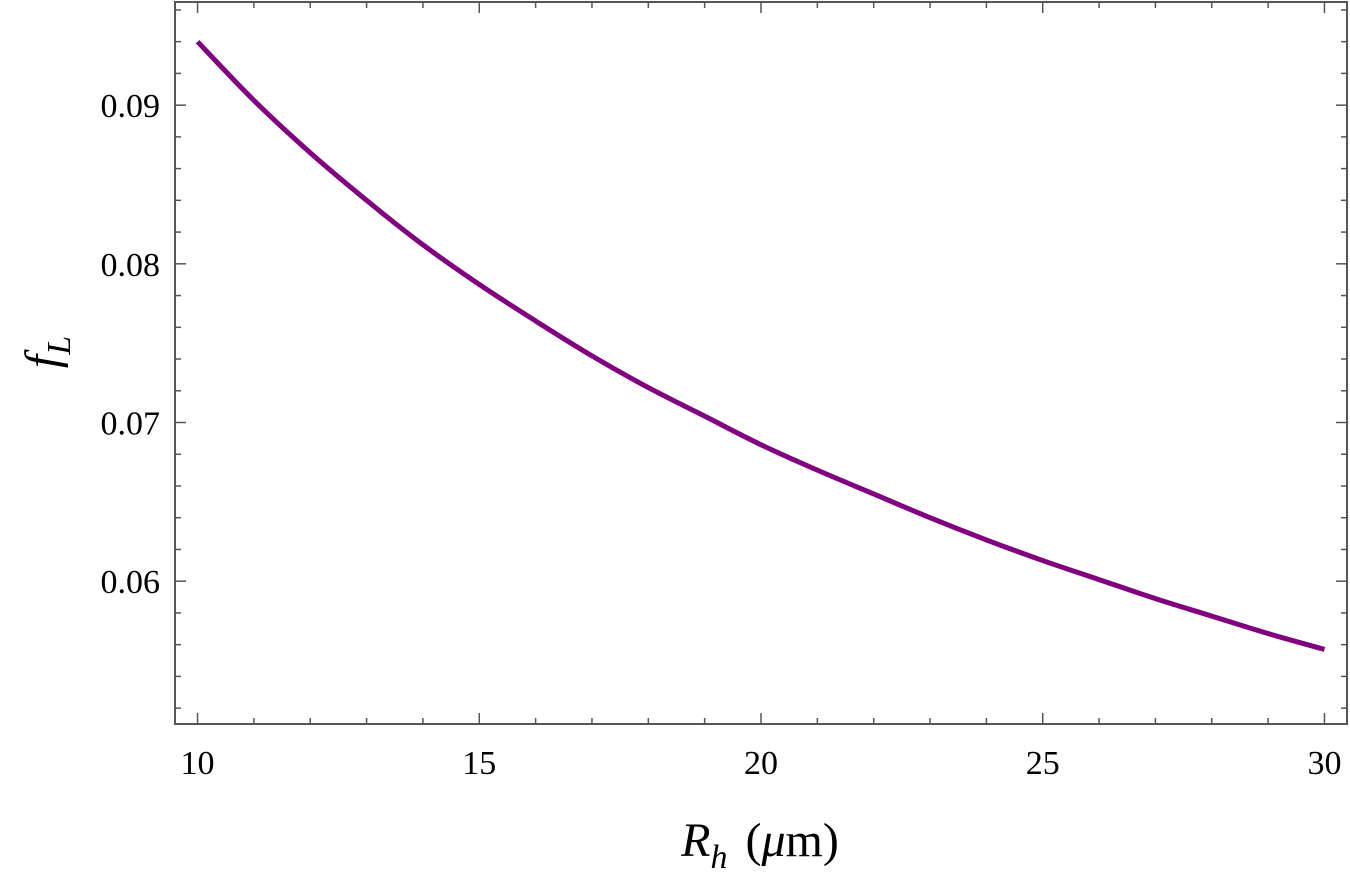  What do you see at coordinates (479, 763) in the screenshot?
I see `x-tick-label: 15` at bounding box center [479, 763].